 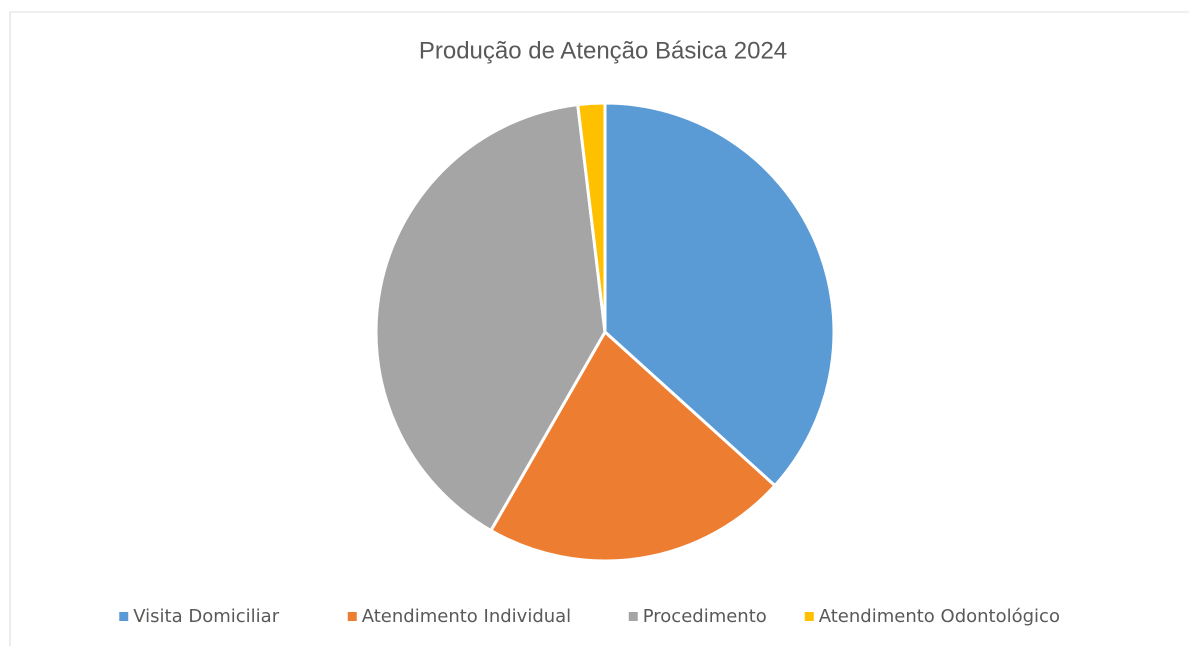 I want to click on chart-title: Produção de Atenção Básica 2024, so click(x=603, y=50).